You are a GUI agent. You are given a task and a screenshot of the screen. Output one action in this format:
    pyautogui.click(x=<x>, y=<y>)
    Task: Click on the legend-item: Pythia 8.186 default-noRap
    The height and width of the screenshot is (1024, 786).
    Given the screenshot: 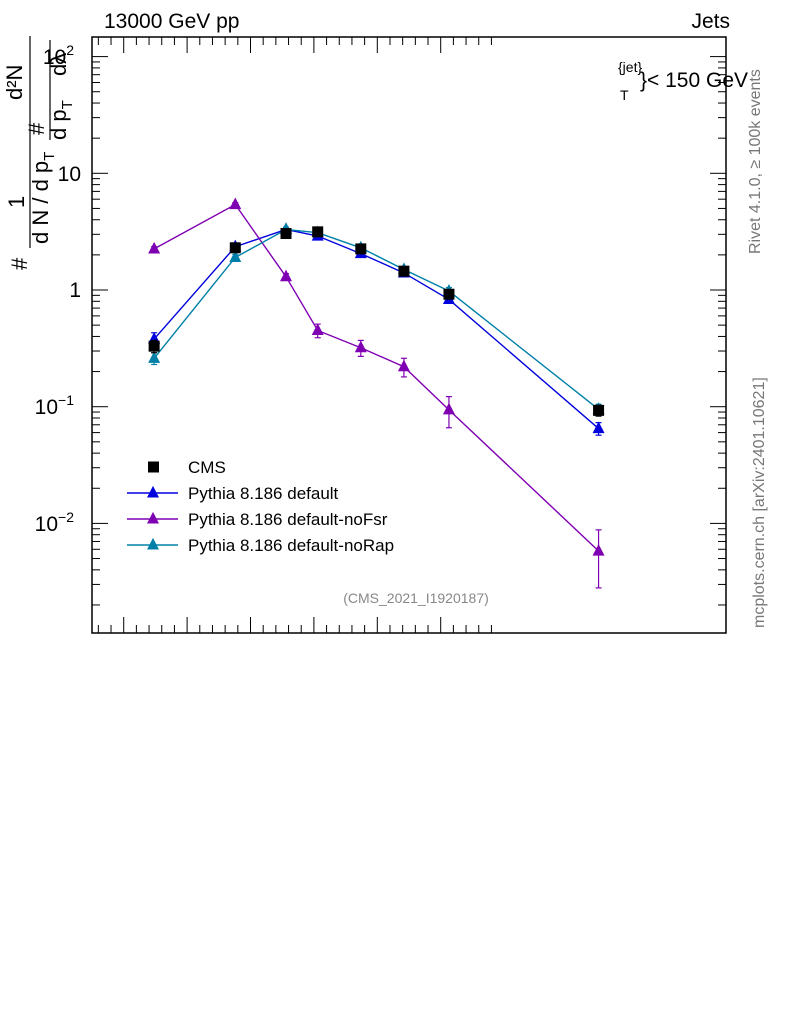 What is the action you would take?
    pyautogui.click(x=260, y=545)
    